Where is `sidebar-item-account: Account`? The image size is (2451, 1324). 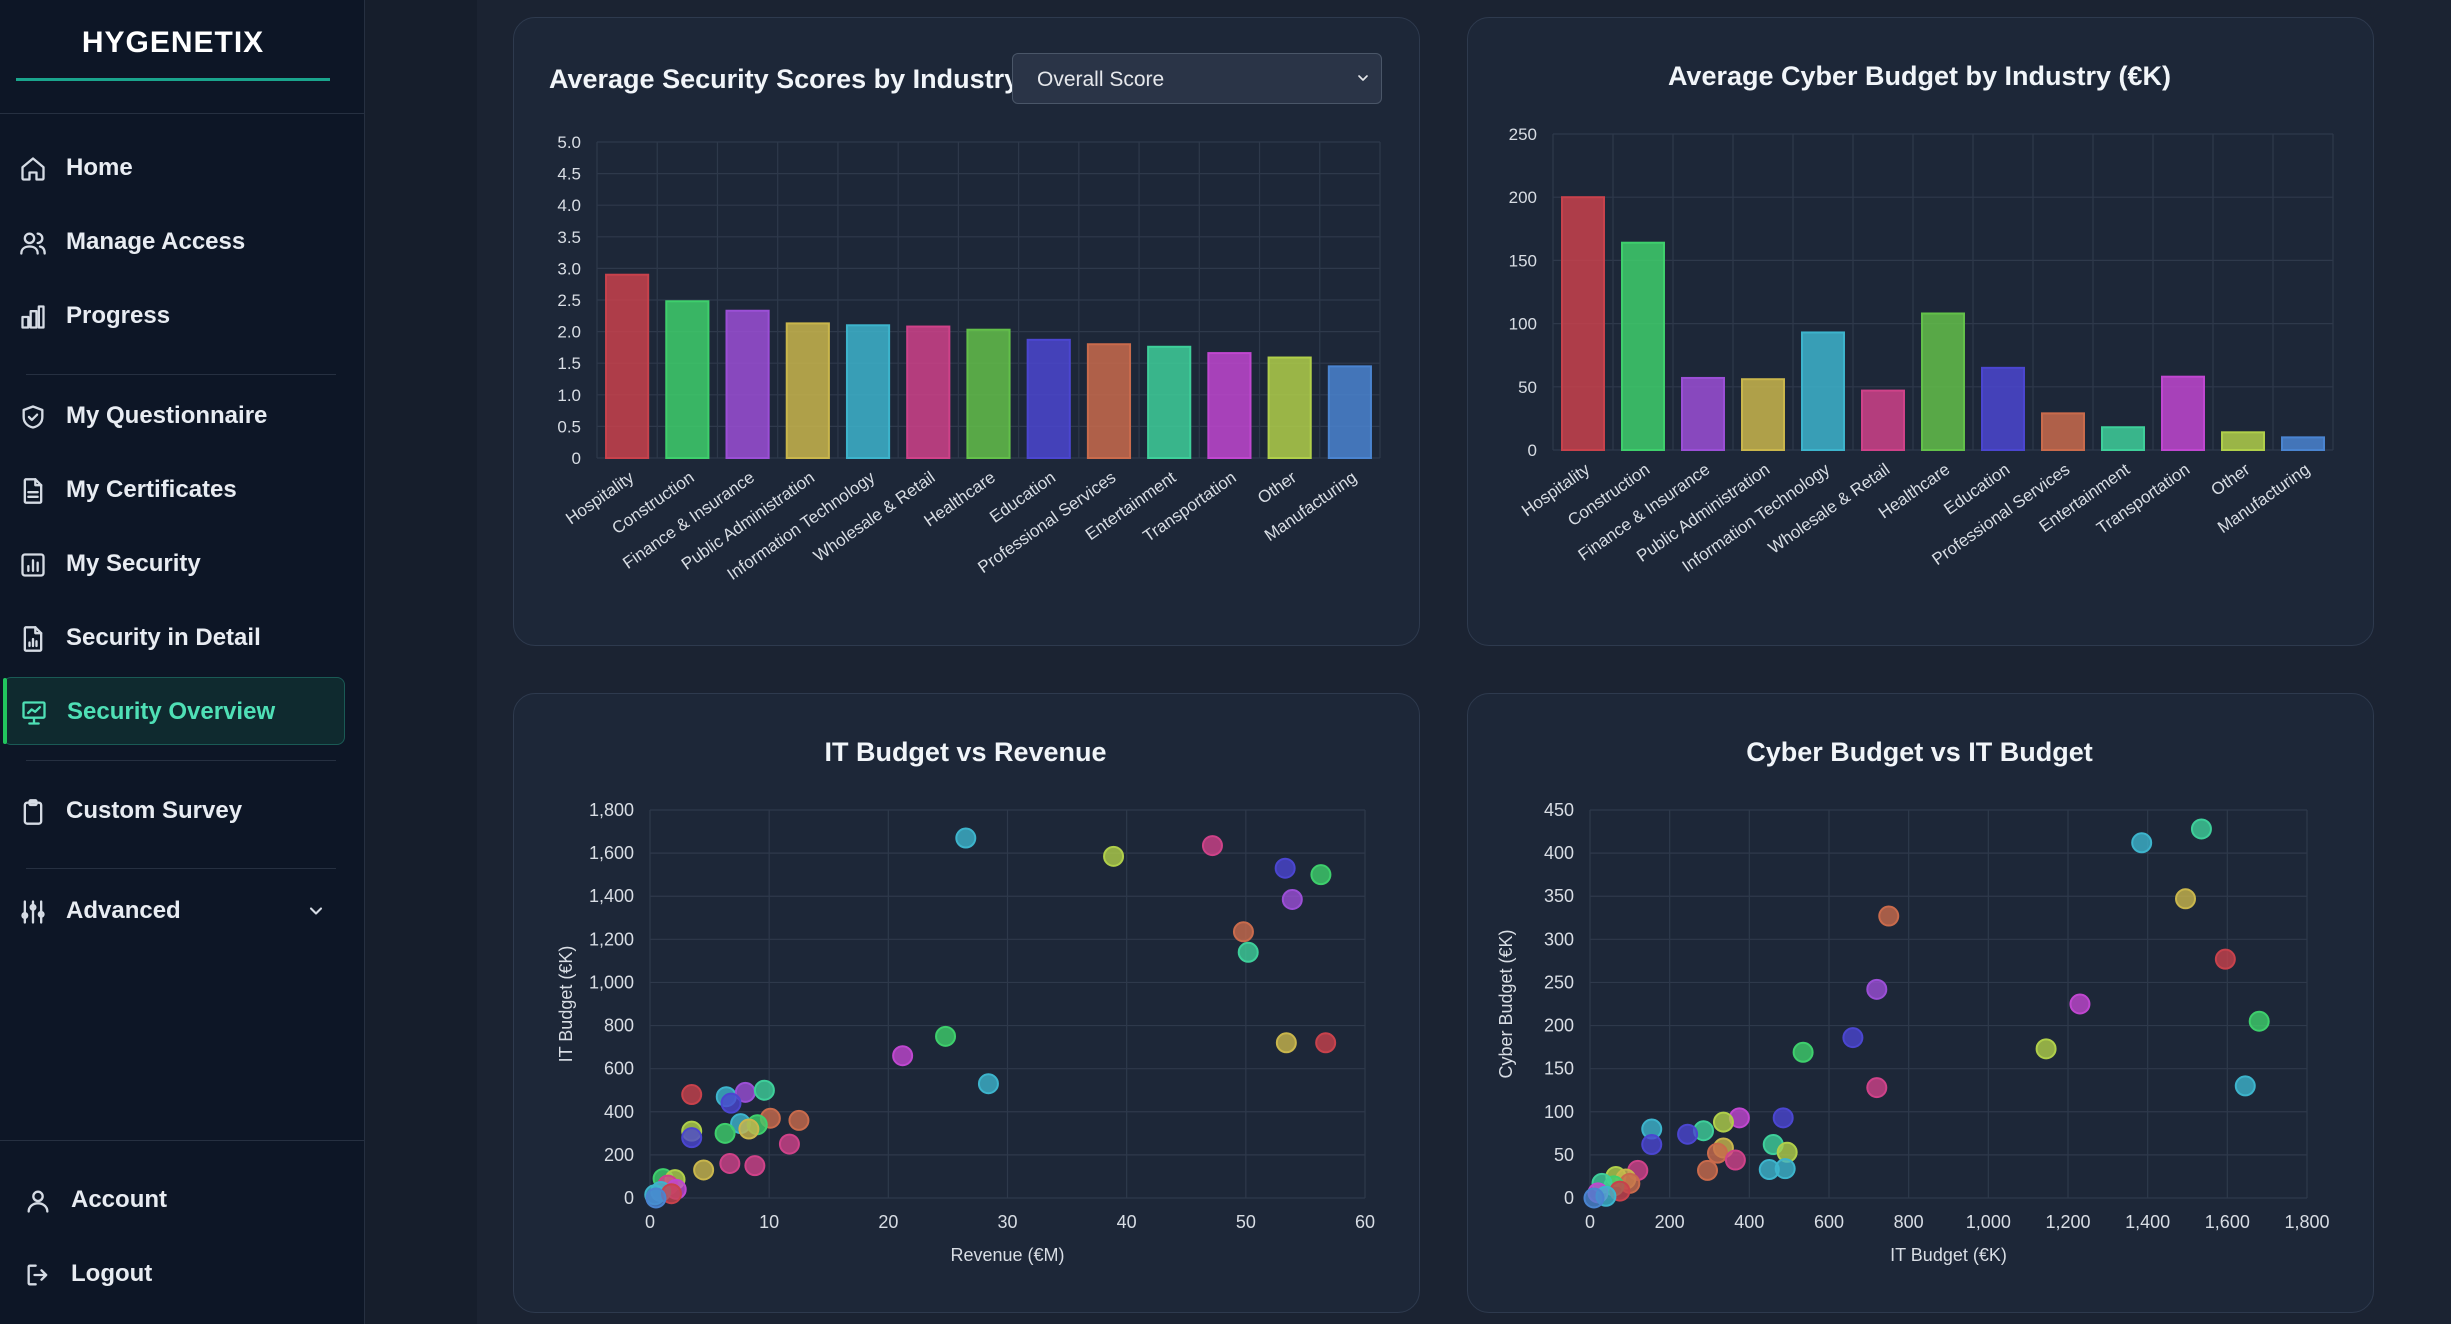
sidebar-item-account: Account is located at coordinates (179, 1200).